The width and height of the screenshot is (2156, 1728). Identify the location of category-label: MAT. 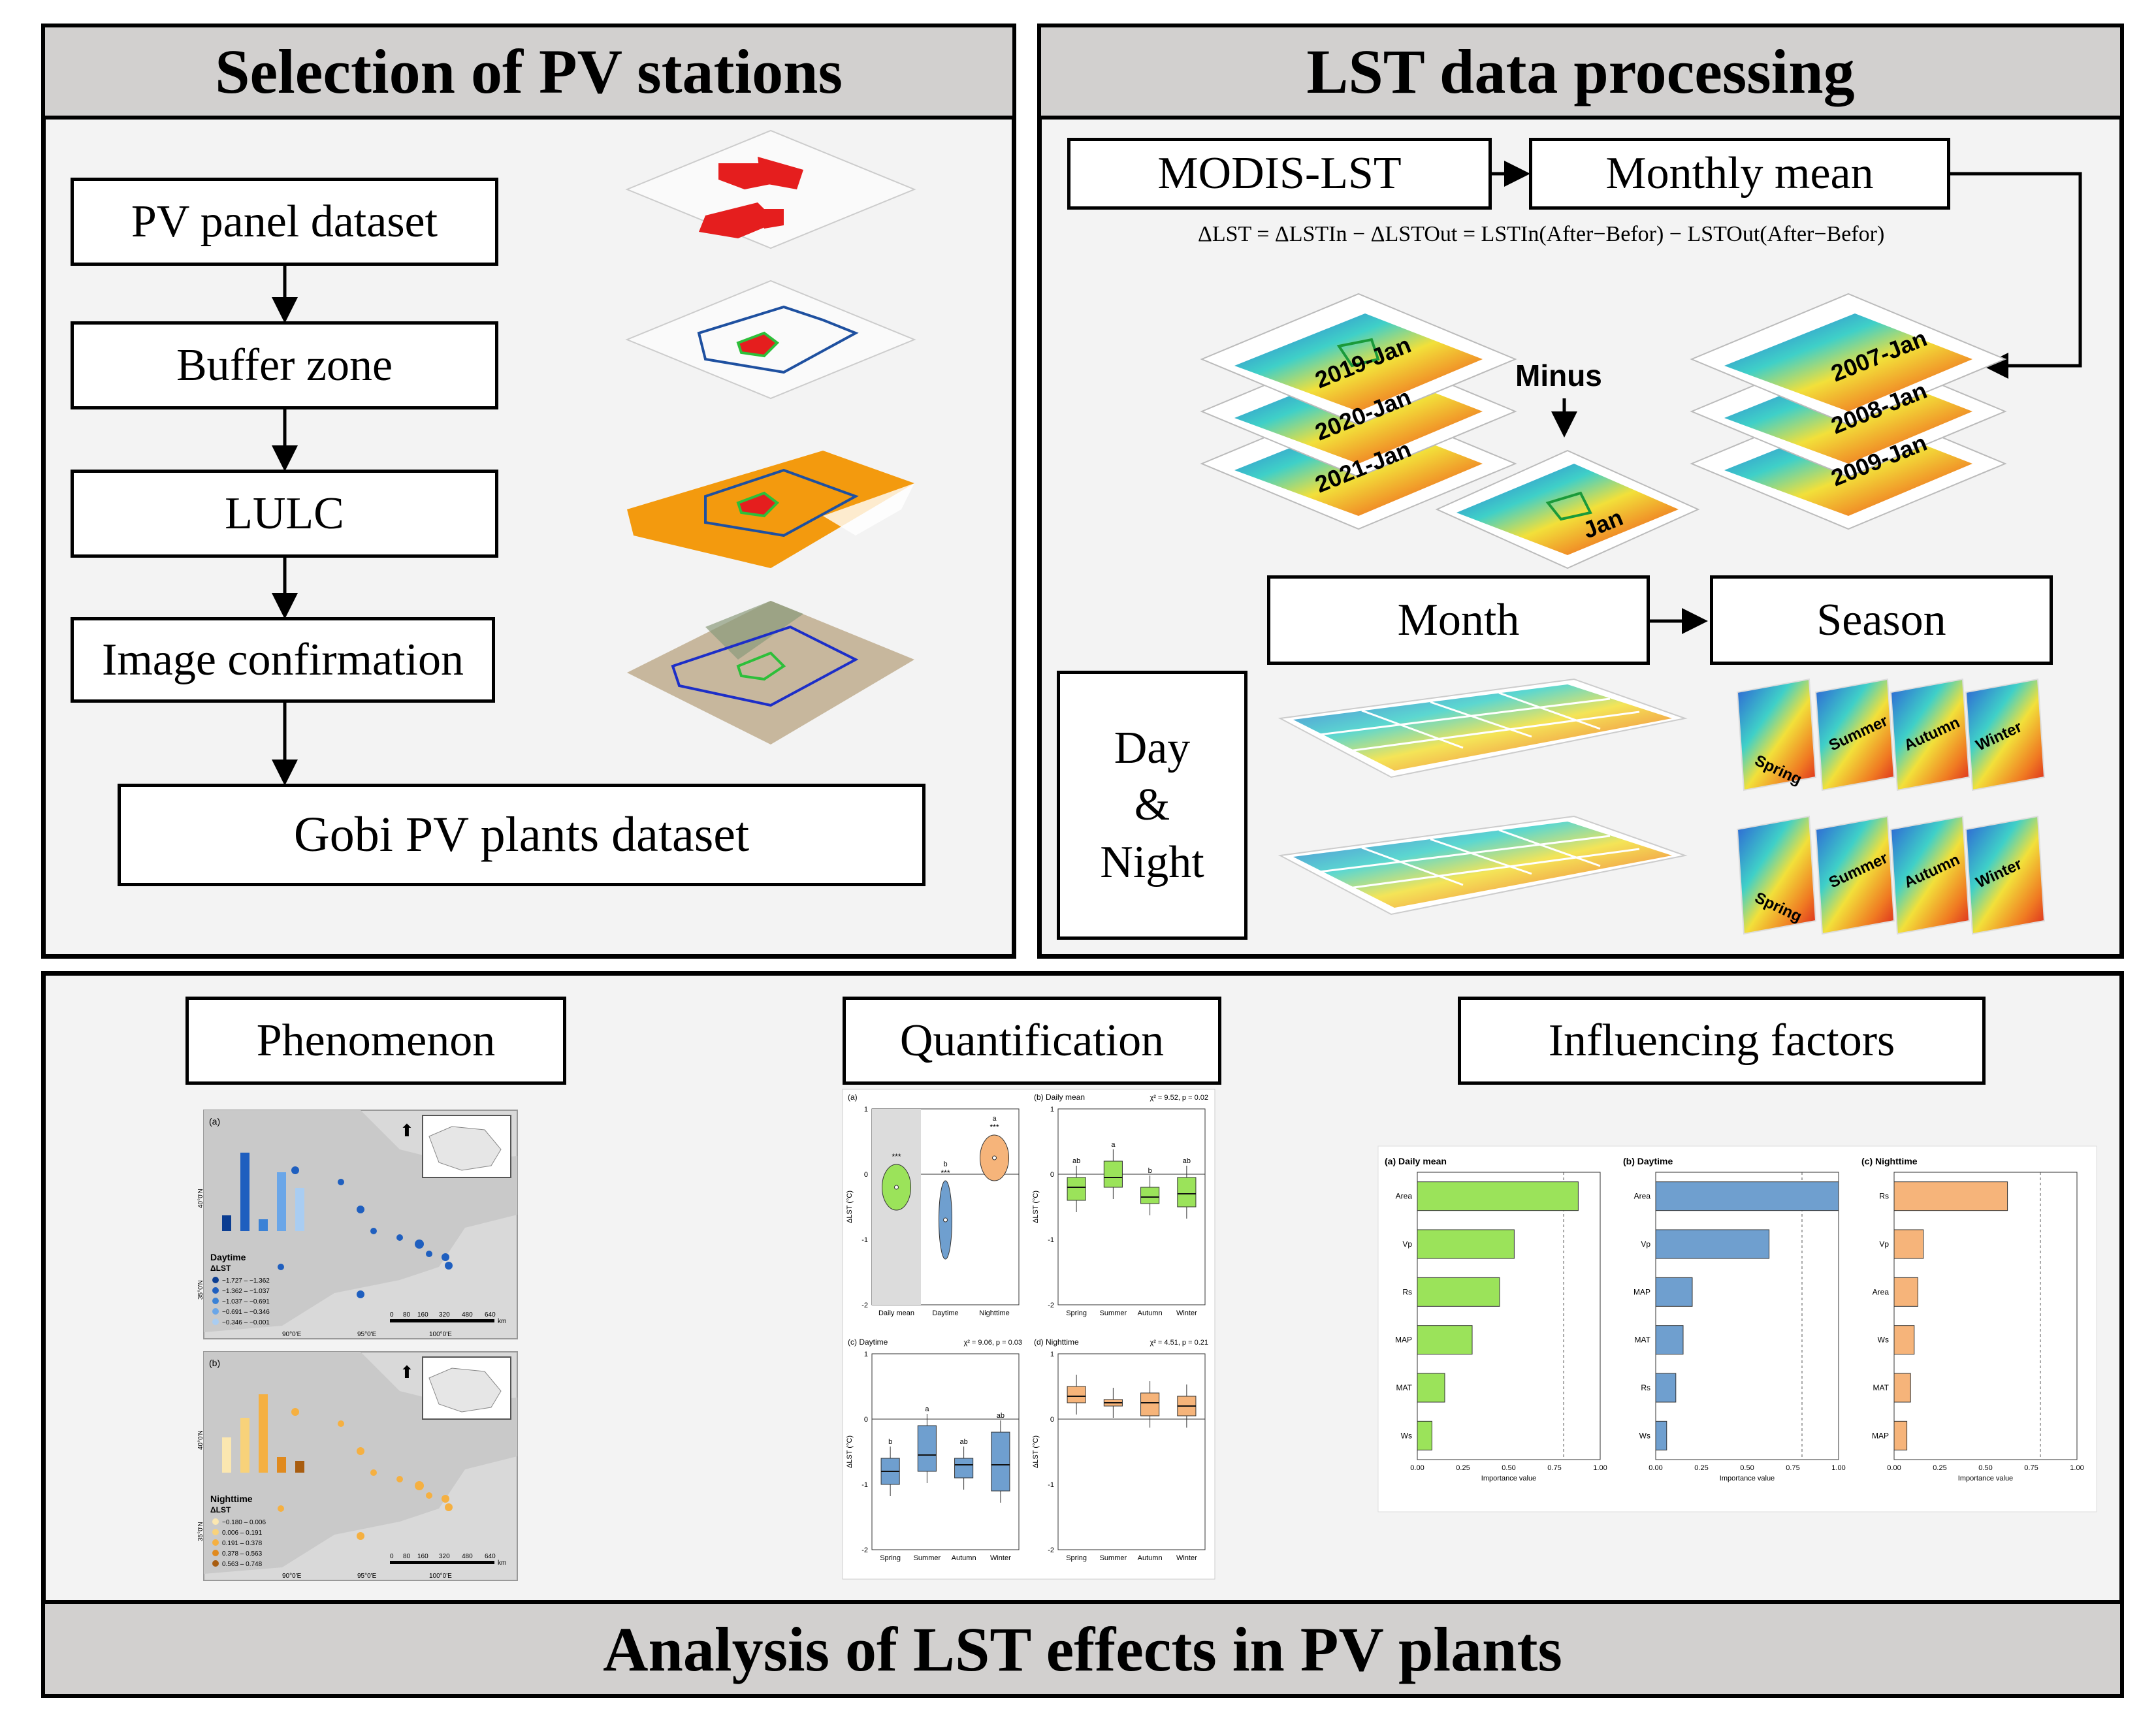
(1404, 1387).